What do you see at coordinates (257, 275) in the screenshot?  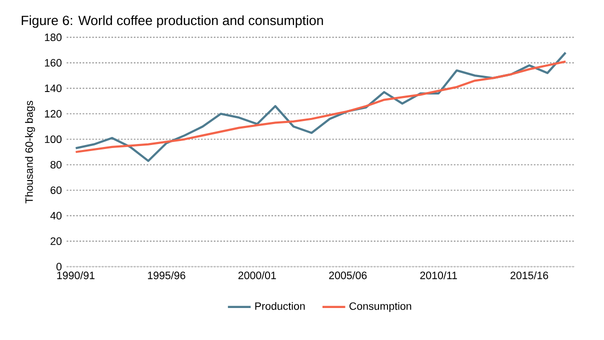 I see `x-tick-label: 2000/01` at bounding box center [257, 275].